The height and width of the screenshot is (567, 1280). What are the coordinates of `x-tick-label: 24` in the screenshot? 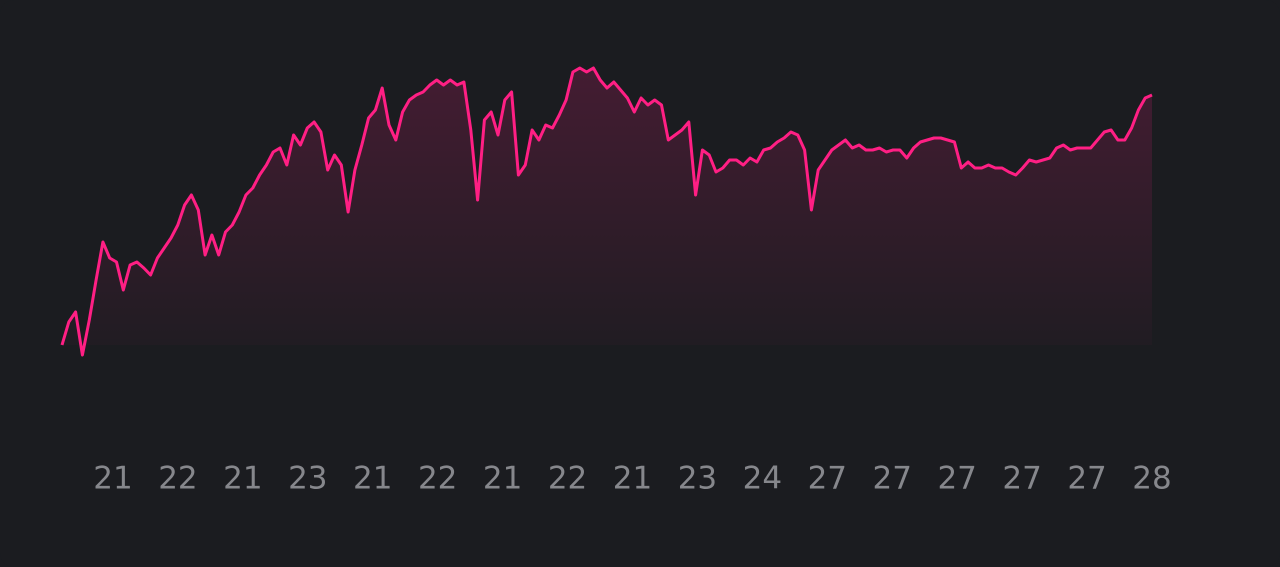 It's located at (762, 479).